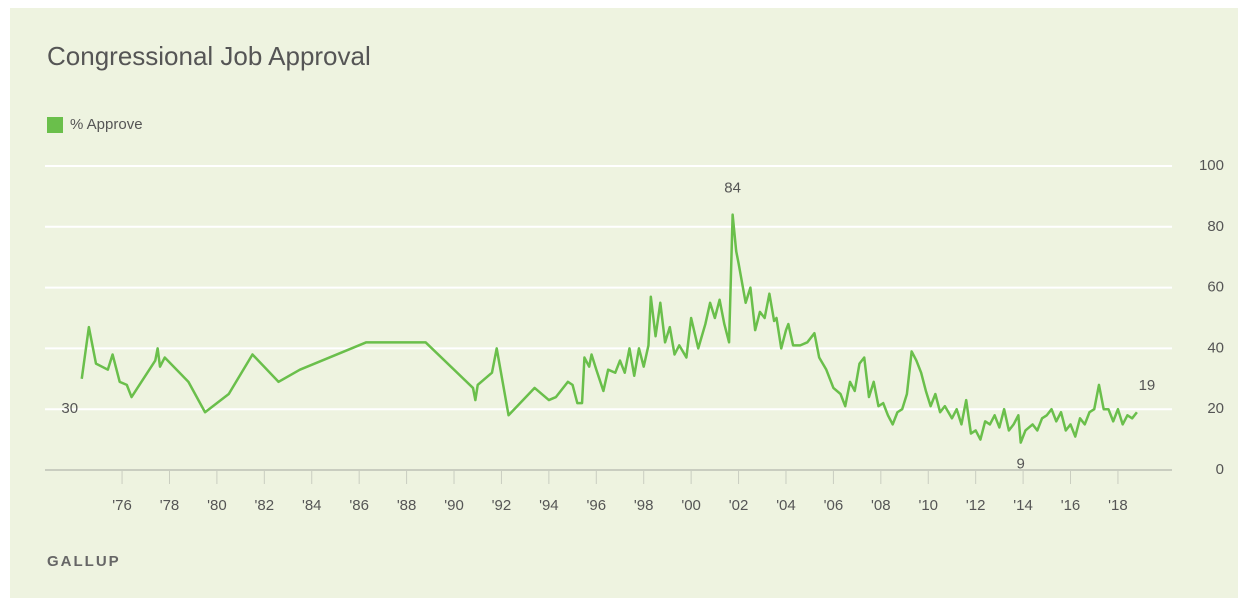  What do you see at coordinates (732, 188) in the screenshot?
I see `data-label: 84` at bounding box center [732, 188].